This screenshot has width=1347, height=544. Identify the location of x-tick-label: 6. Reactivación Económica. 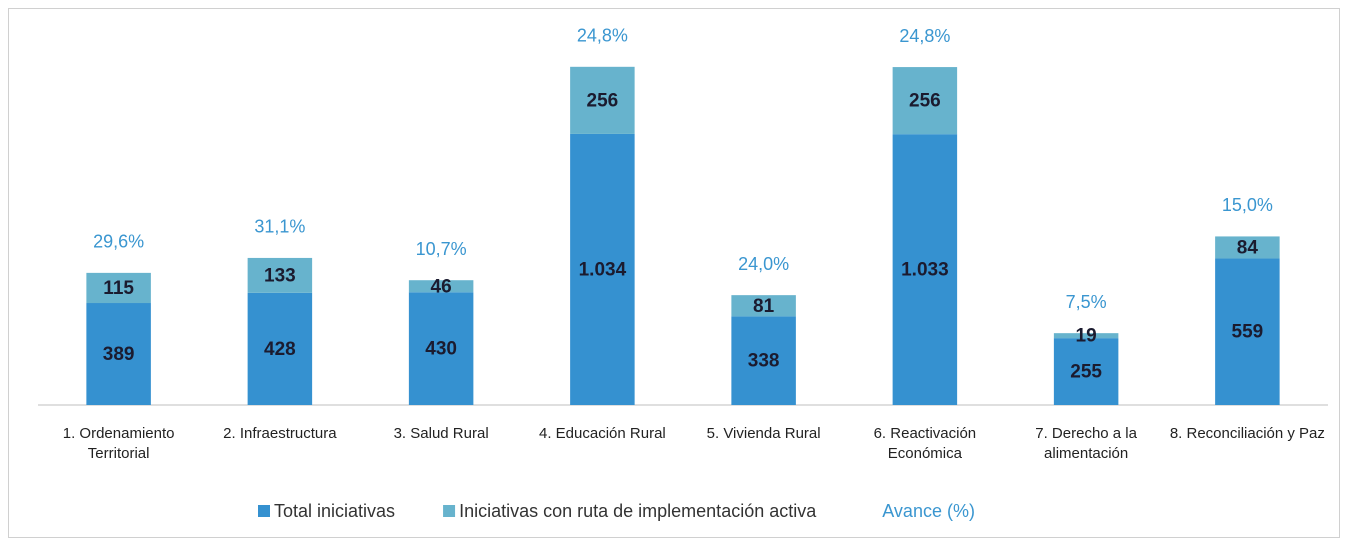
(925, 443).